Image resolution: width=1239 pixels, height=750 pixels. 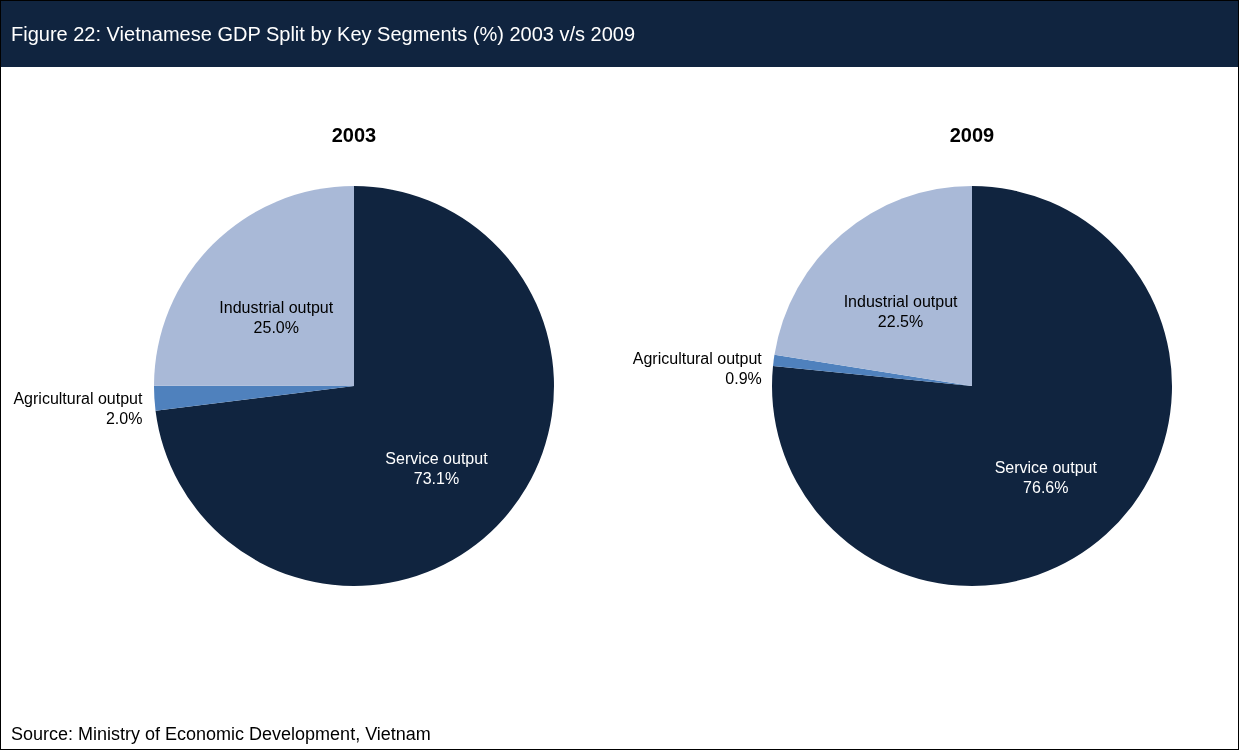 I want to click on data-label: 22.5%, so click(x=900, y=322).